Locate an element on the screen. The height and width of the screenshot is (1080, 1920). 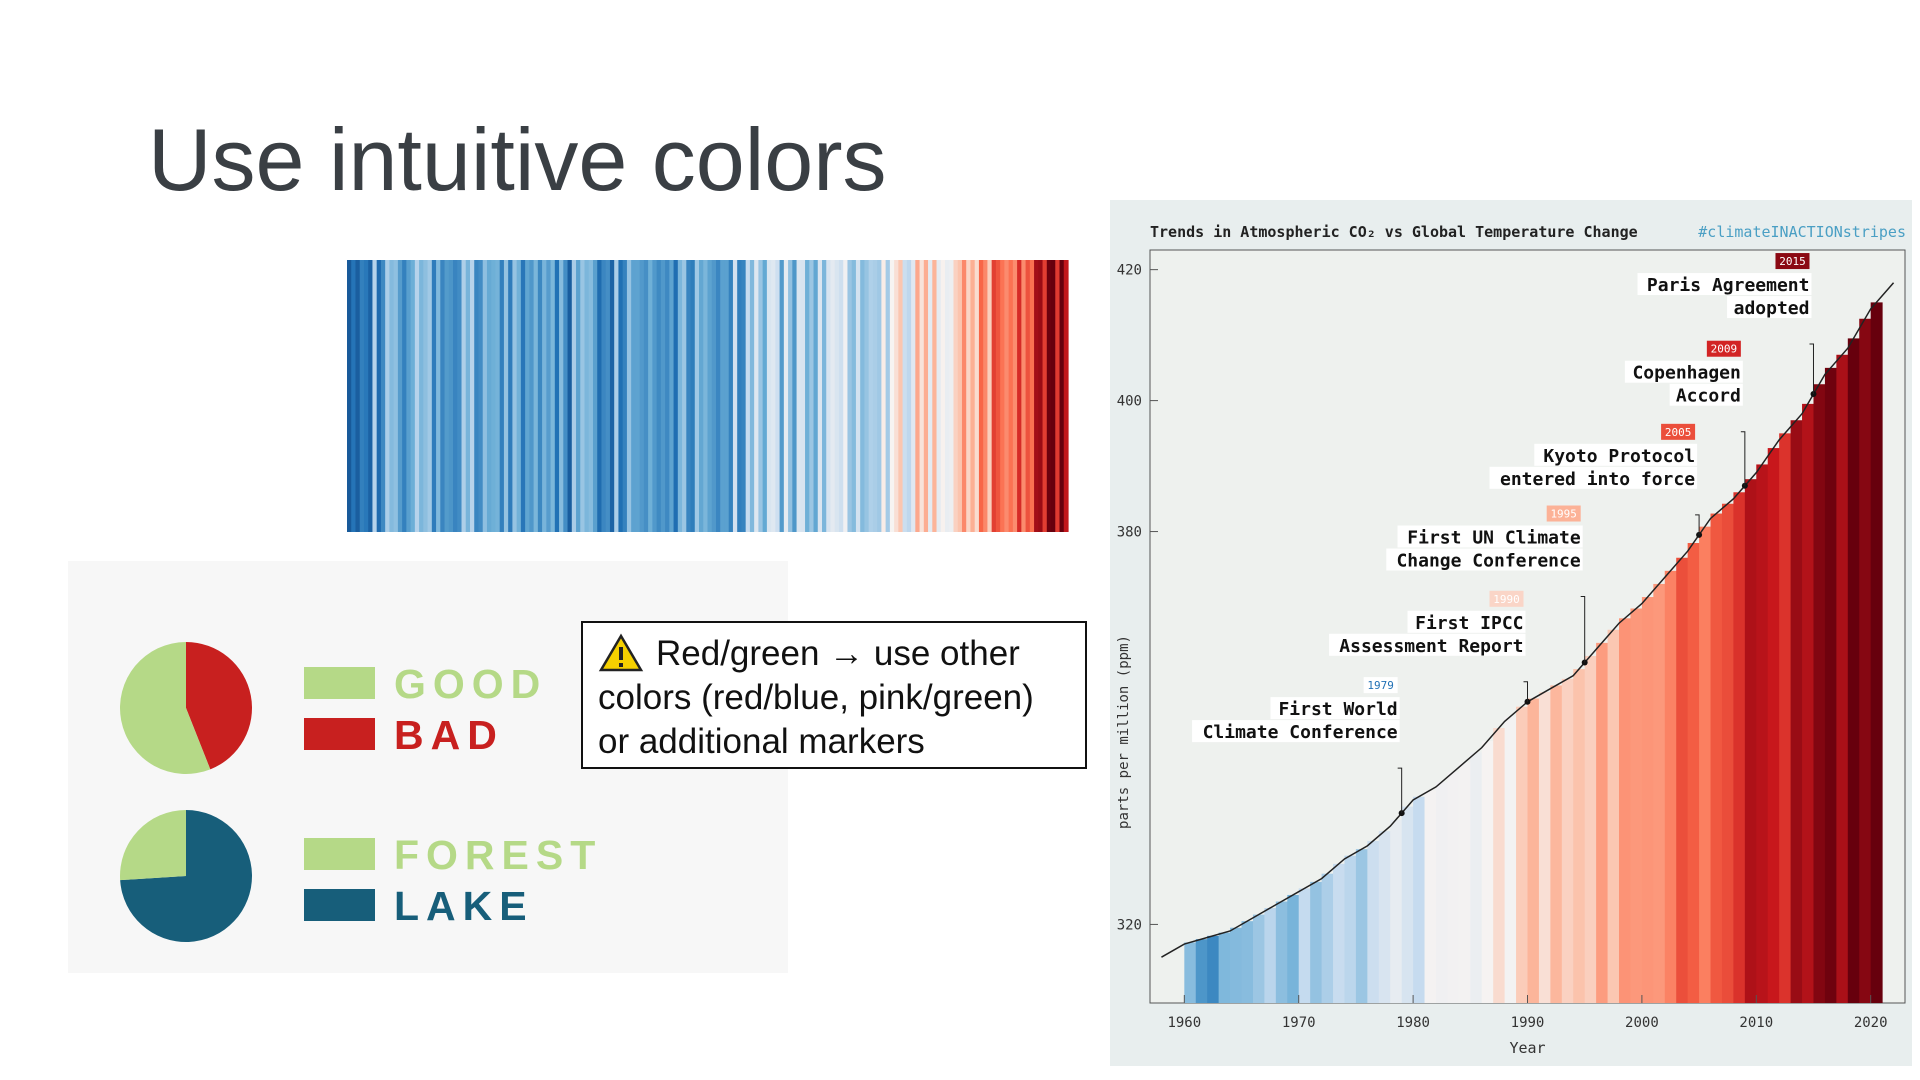
annotation-text: Climate Conference is located at coordinates (1300, 732).